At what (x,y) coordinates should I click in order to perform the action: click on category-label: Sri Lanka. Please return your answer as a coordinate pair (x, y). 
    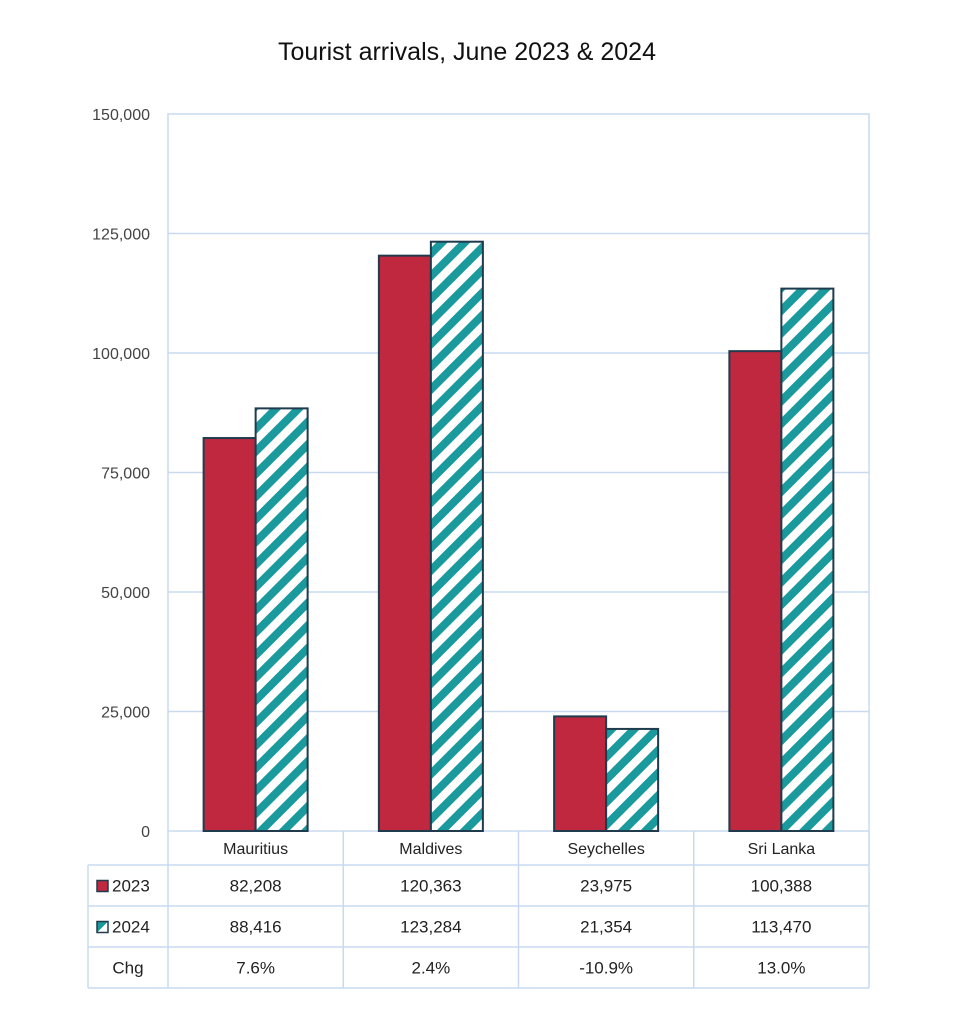
    Looking at the image, I should click on (782, 849).